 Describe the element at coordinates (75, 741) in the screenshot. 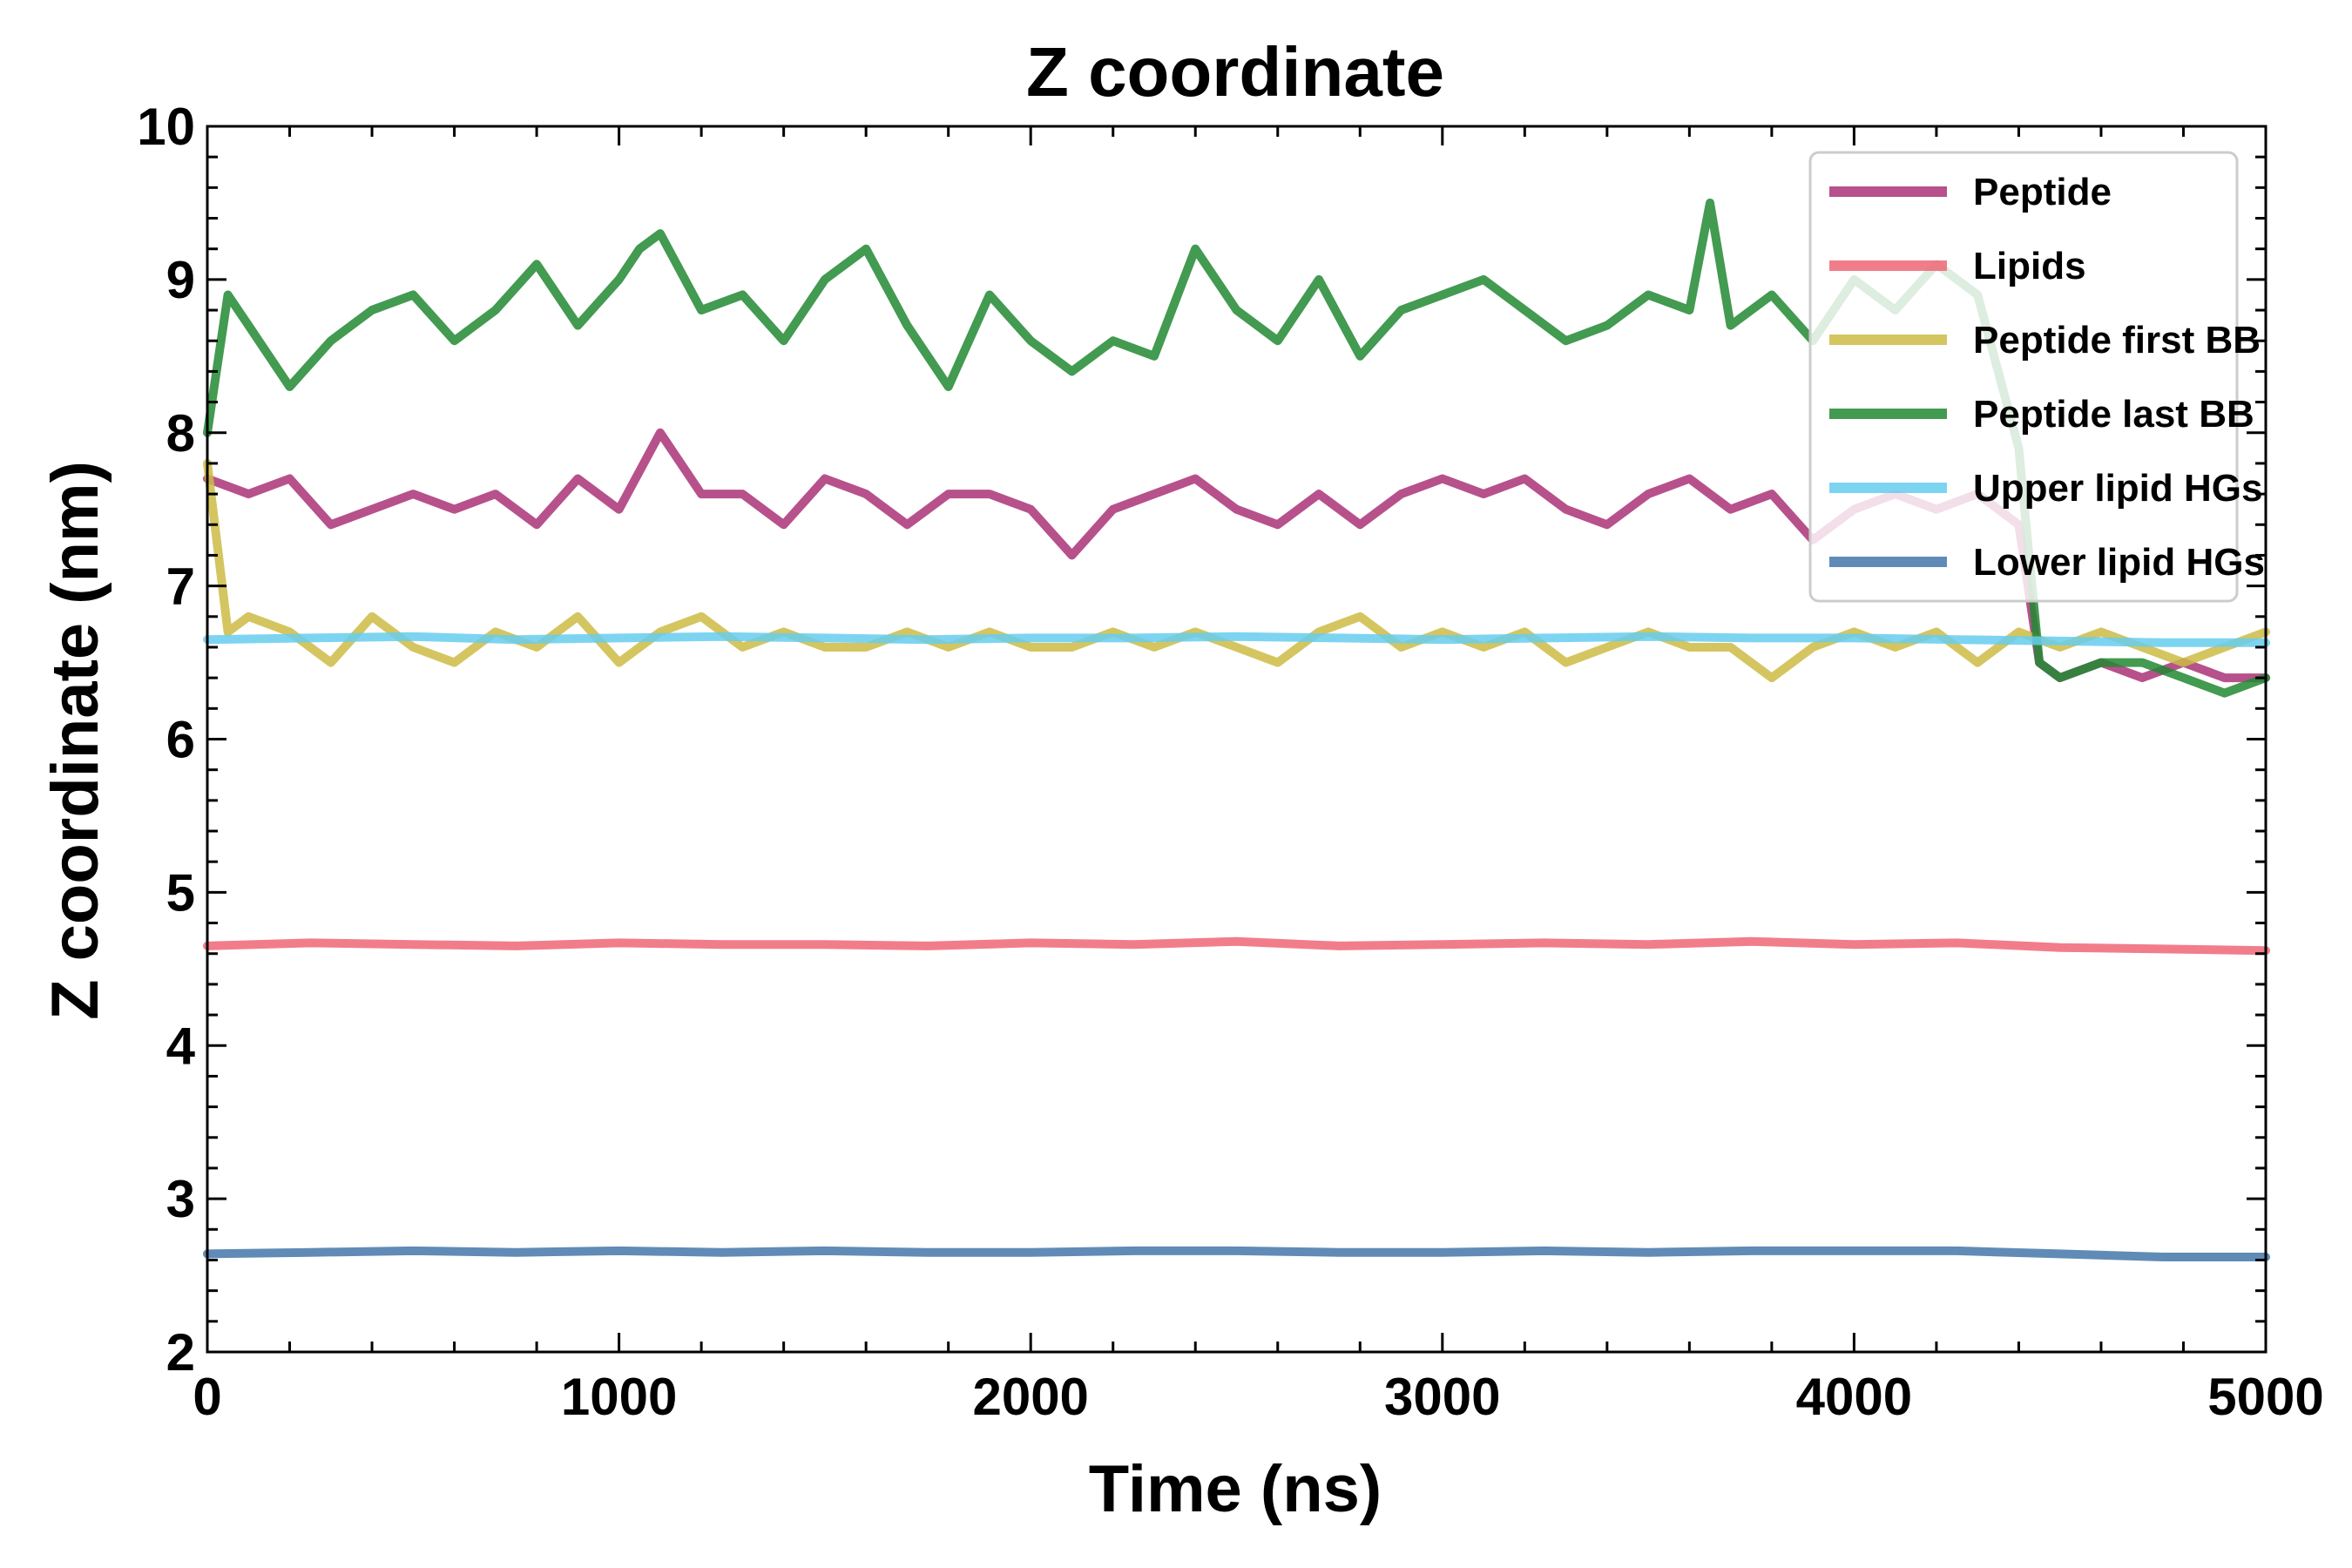

I see `y-axis-label: Z coordinate (nm)` at that location.